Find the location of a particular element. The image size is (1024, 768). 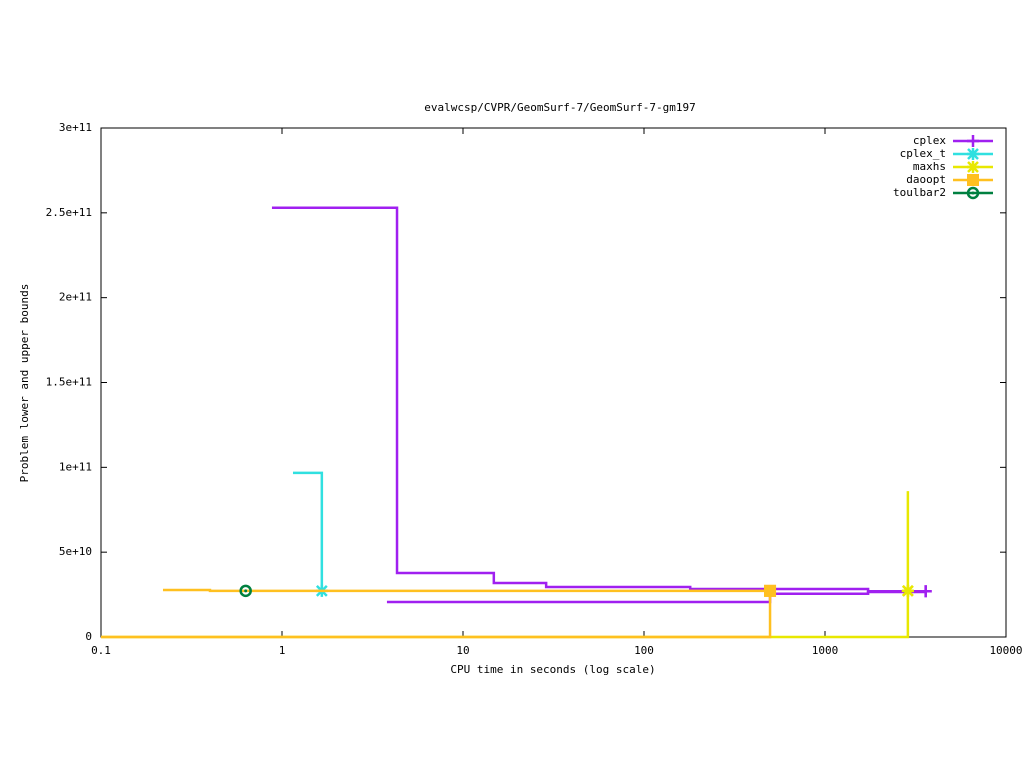

y-tick-label: 2.5e+11 is located at coordinates (69, 212).